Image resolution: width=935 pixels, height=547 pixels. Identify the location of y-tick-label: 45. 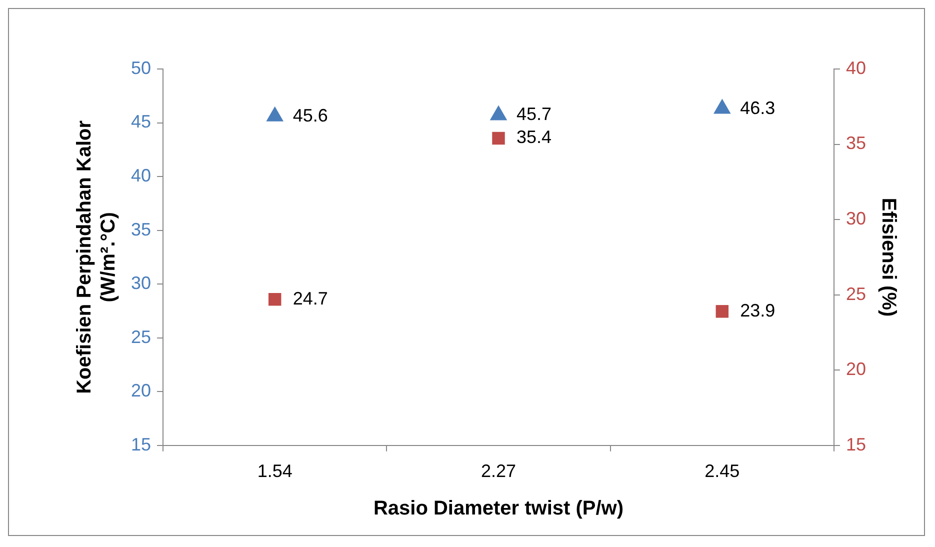
(141, 122).